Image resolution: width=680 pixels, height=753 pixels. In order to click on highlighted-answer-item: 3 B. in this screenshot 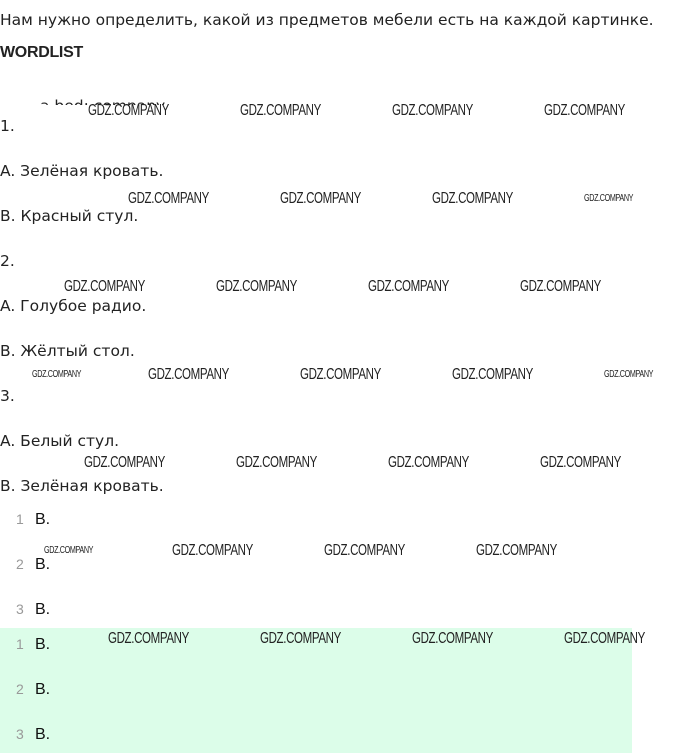, I will do `click(33, 735)`.